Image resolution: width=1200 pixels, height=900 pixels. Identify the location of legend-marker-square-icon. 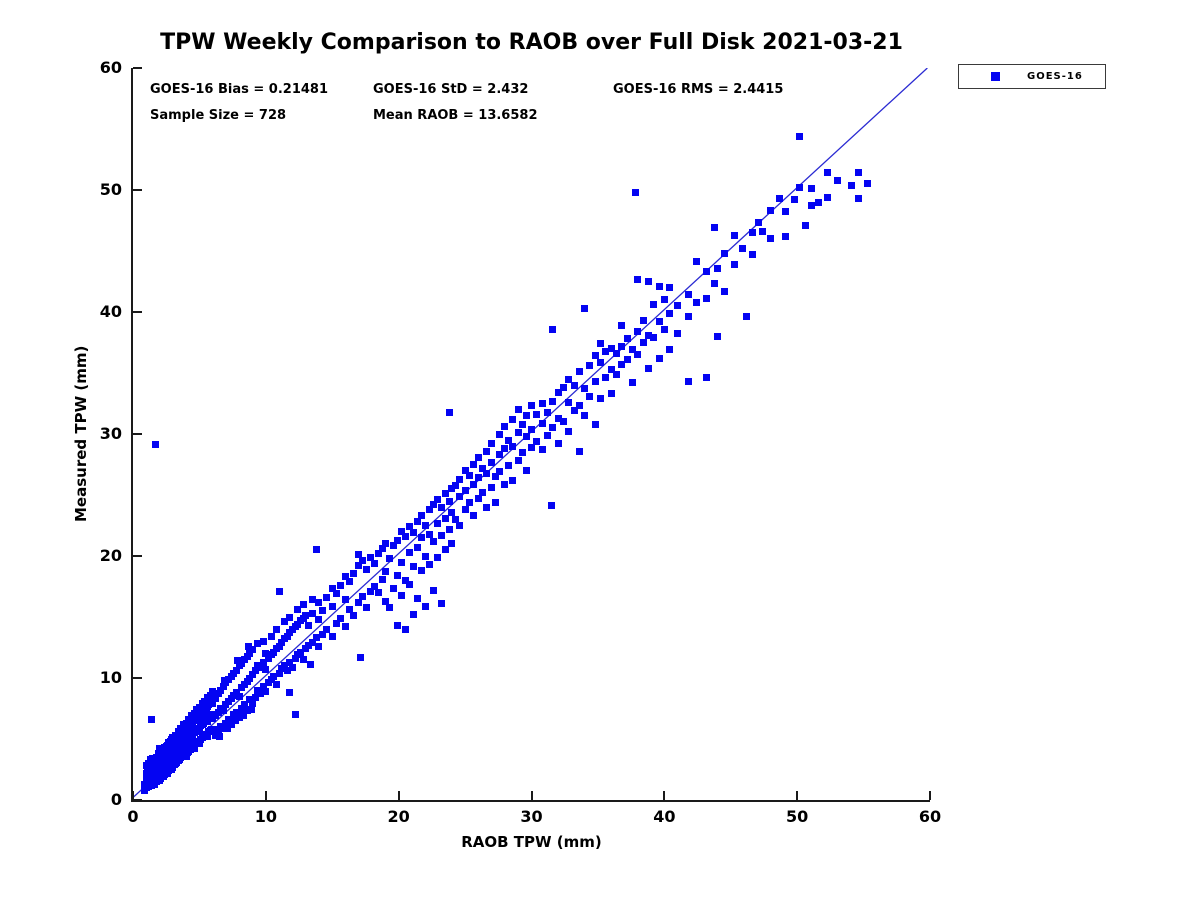
(995, 76).